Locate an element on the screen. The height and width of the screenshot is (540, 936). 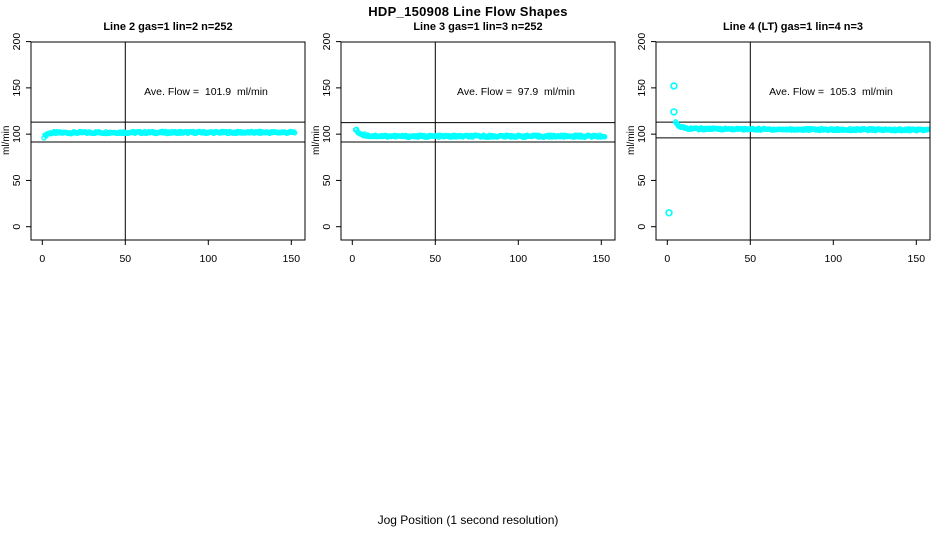
ave-flow-annotation: Ave. Flow = 101.9 ml/min is located at coordinates (206, 92).